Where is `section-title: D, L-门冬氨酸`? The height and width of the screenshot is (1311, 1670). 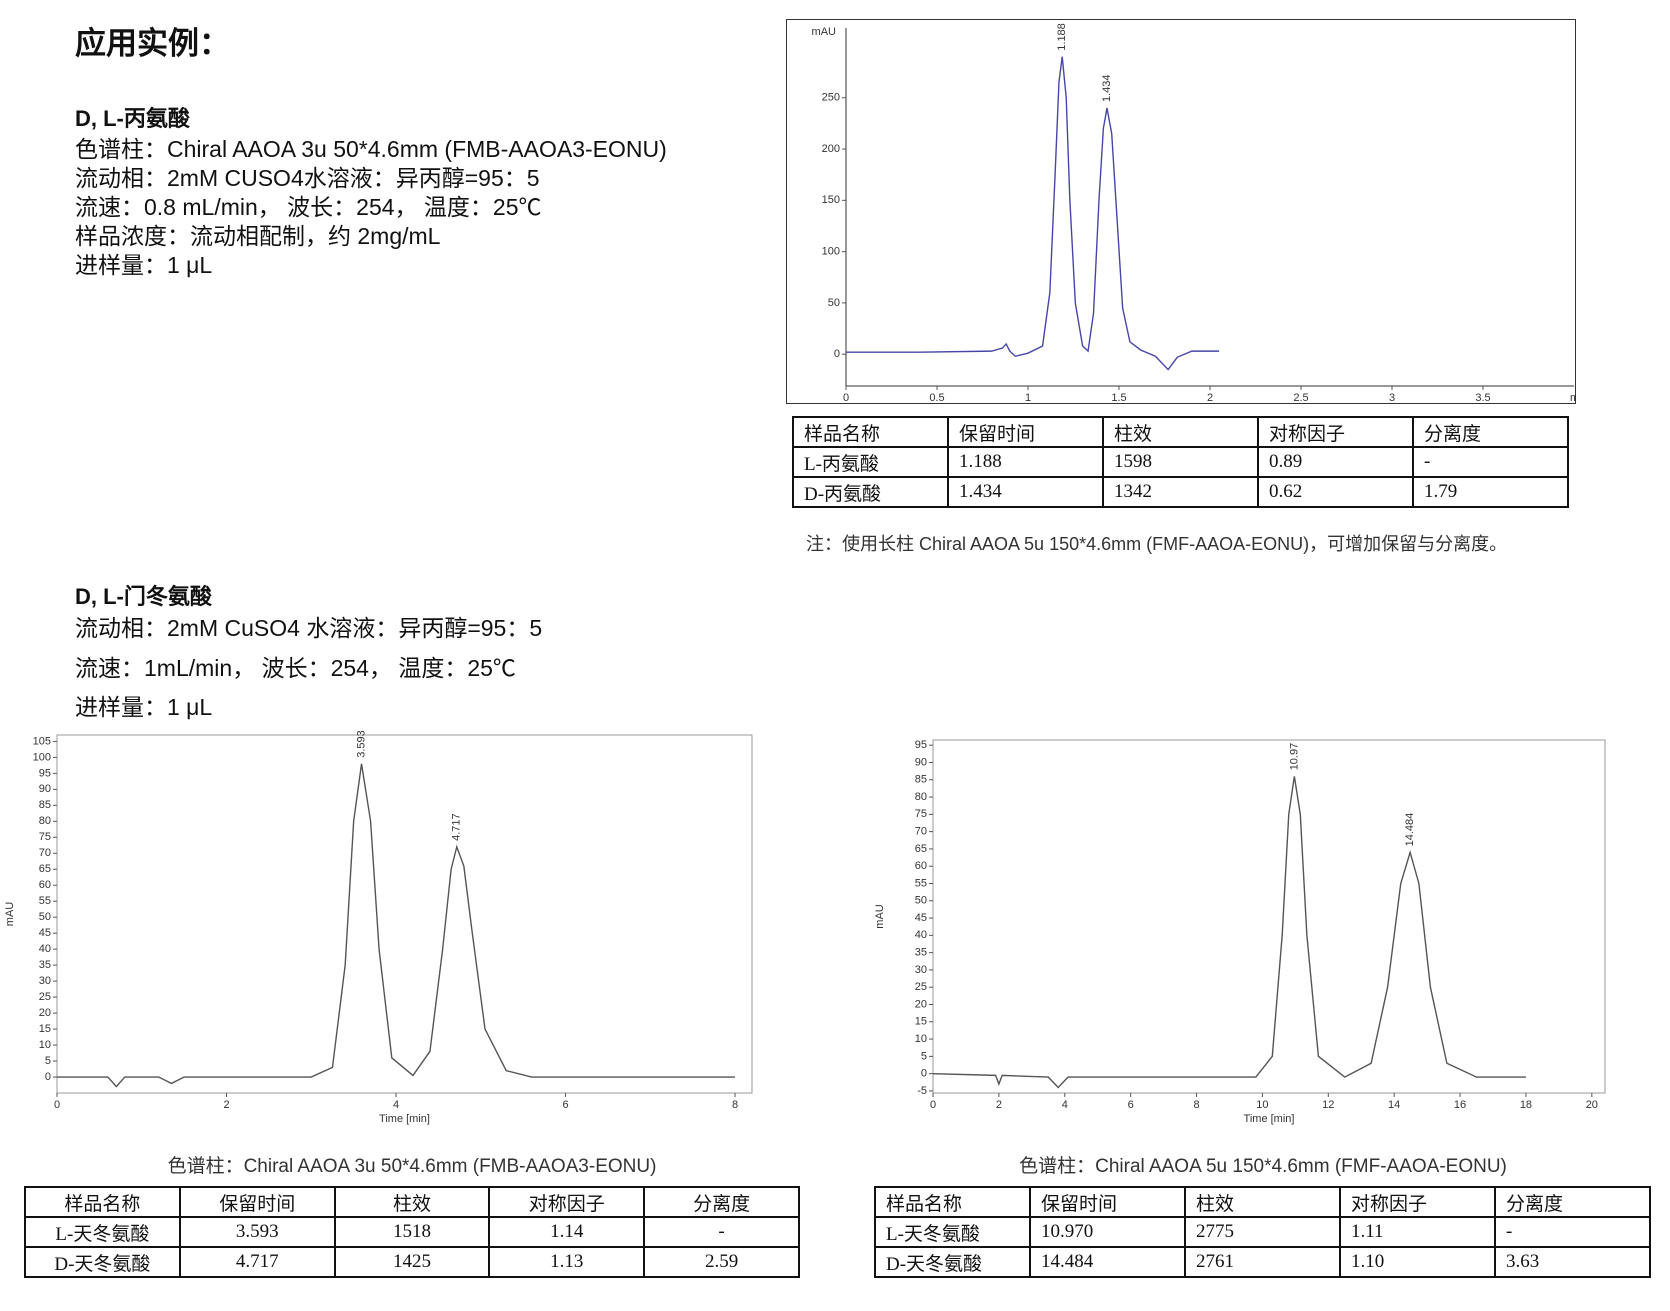 section-title: D, L-门冬氨酸 is located at coordinates (143, 596).